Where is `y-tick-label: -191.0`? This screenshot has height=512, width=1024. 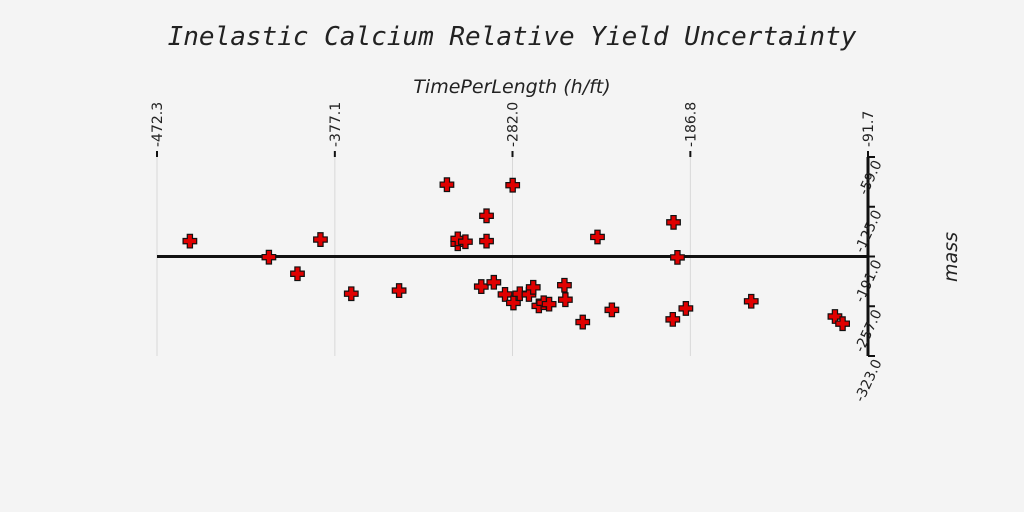 y-tick-label: -191.0 is located at coordinates (869, 281).